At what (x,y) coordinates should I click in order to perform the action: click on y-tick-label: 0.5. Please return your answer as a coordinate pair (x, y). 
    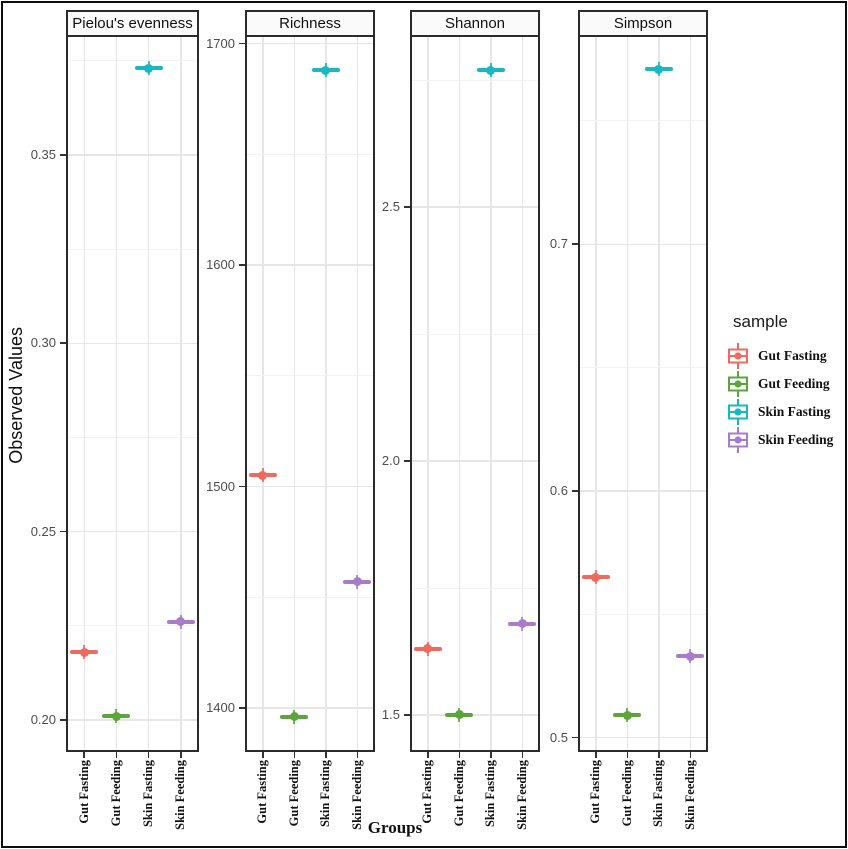
    Looking at the image, I should click on (558, 737).